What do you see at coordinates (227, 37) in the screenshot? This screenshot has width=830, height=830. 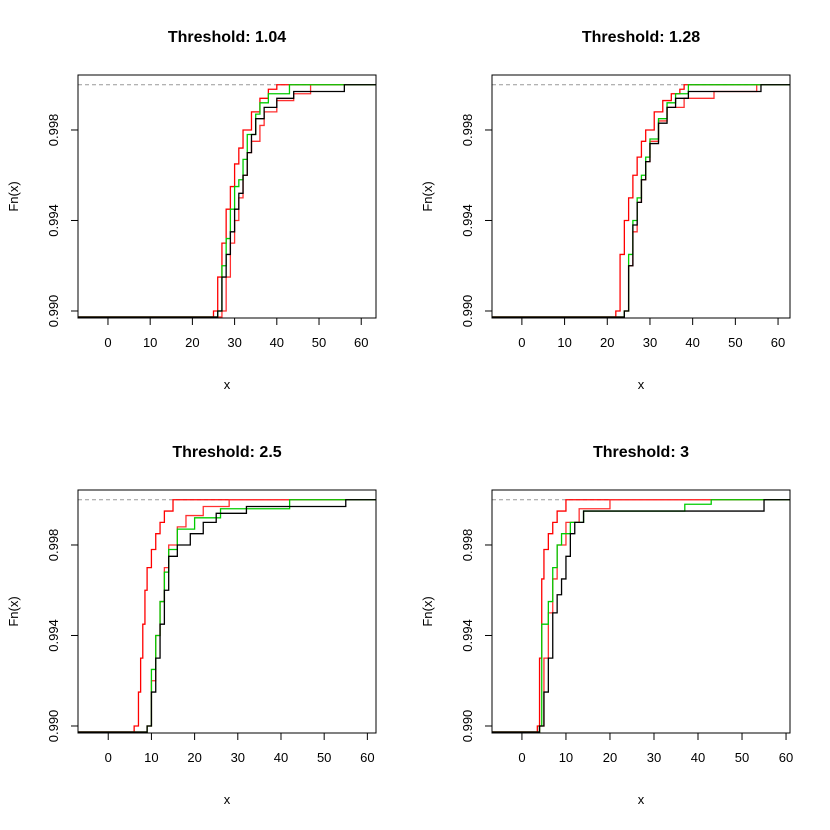 I see `panel-title: Threshold: 1.04` at bounding box center [227, 37].